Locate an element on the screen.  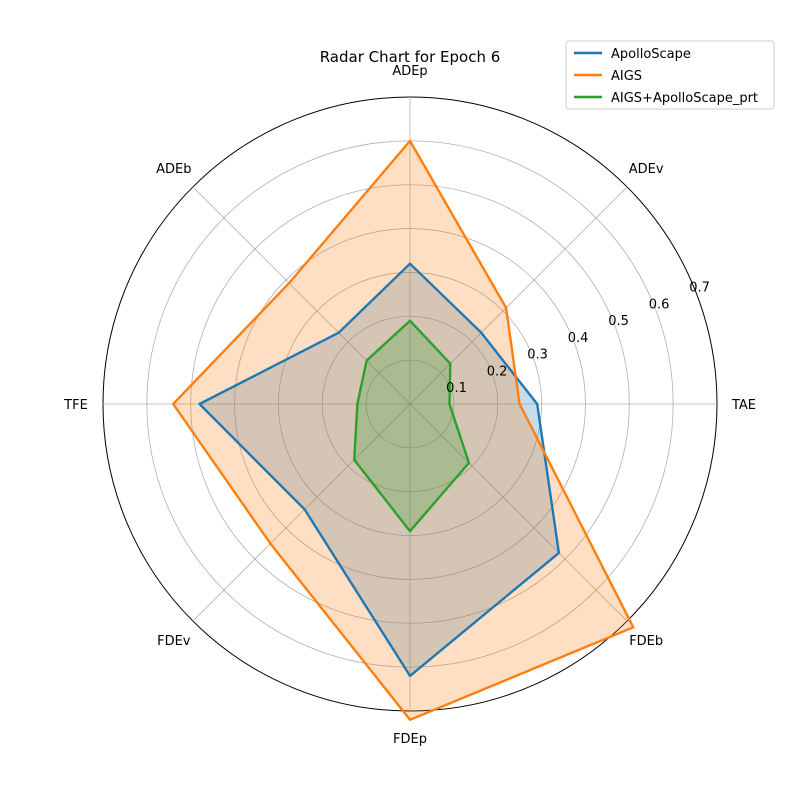
r-tick-label: 0.5 is located at coordinates (618, 321).